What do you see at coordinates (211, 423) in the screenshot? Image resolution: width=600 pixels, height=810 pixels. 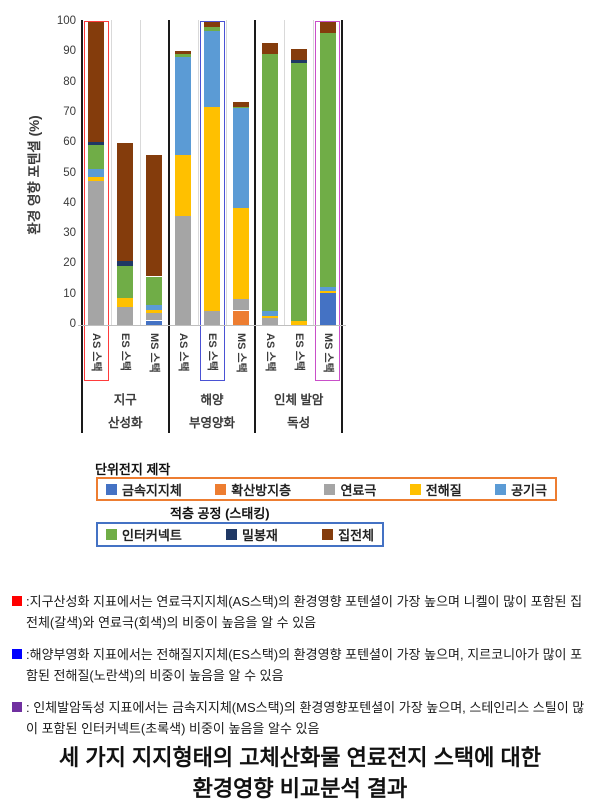 I see `group-label: 부영양화` at bounding box center [211, 423].